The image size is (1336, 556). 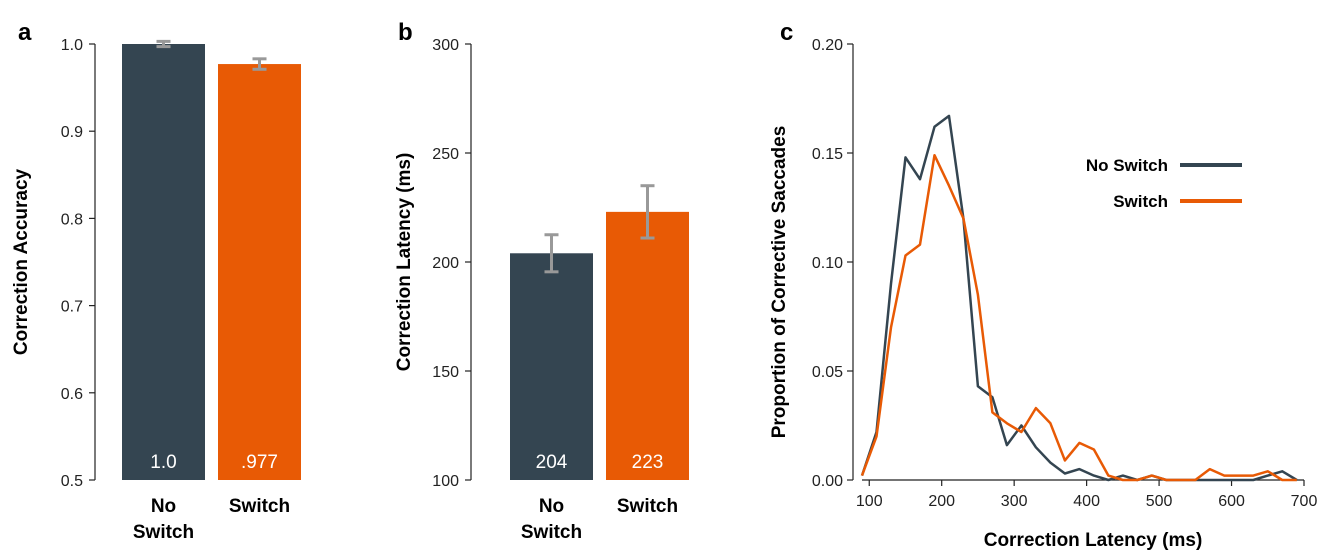 I want to click on y-tick-label: 100, so click(x=445, y=481).